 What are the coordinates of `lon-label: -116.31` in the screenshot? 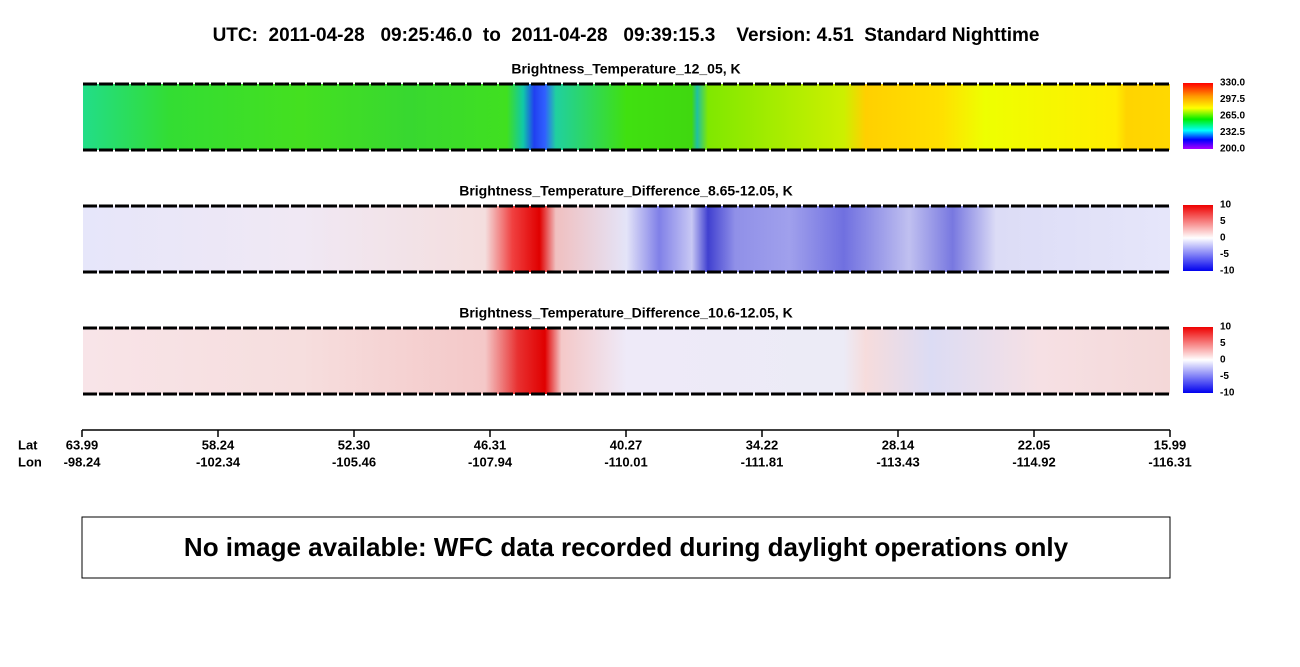 It's located at (1169, 461).